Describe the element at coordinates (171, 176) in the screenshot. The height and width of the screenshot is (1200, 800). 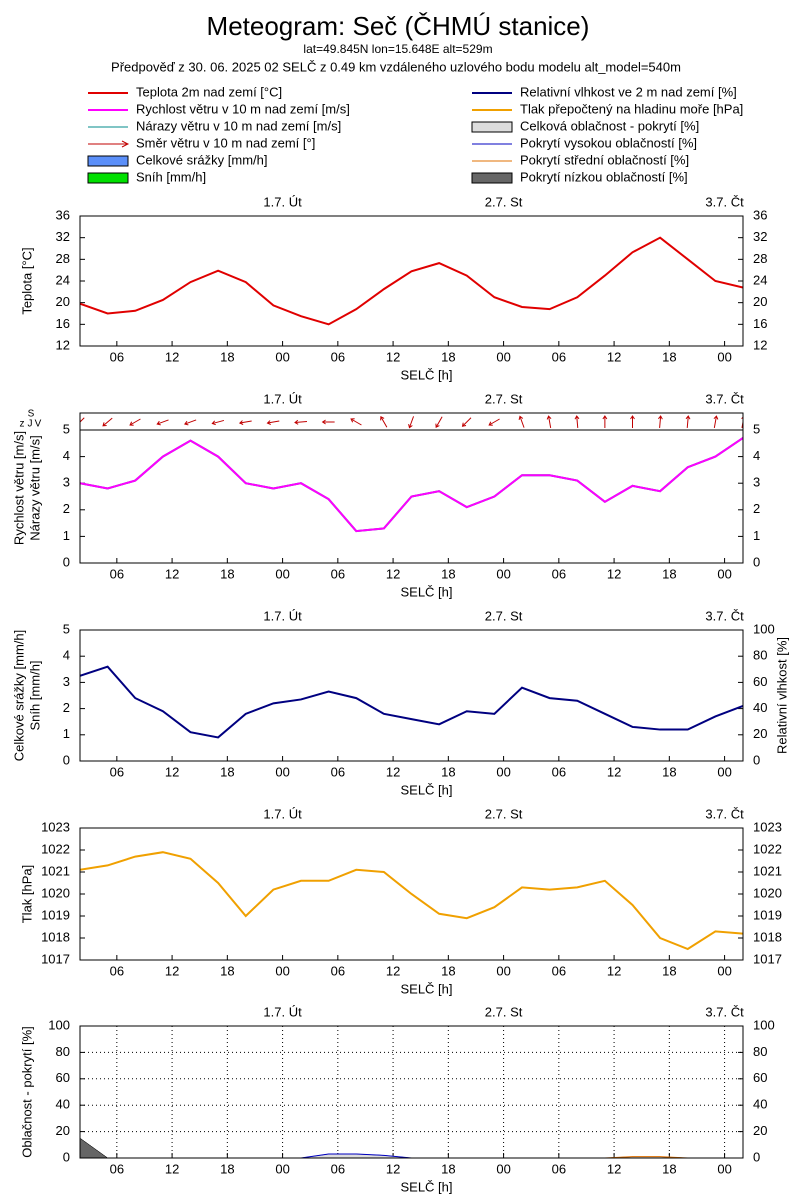
I see `legend-label: Sníh [mm/h]` at that location.